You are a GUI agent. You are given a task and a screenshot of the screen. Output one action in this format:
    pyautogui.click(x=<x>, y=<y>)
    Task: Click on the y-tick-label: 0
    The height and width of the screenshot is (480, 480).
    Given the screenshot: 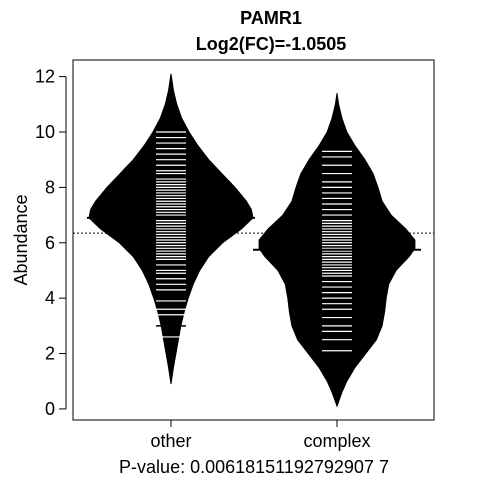 What is the action you would take?
    pyautogui.click(x=50, y=409)
    